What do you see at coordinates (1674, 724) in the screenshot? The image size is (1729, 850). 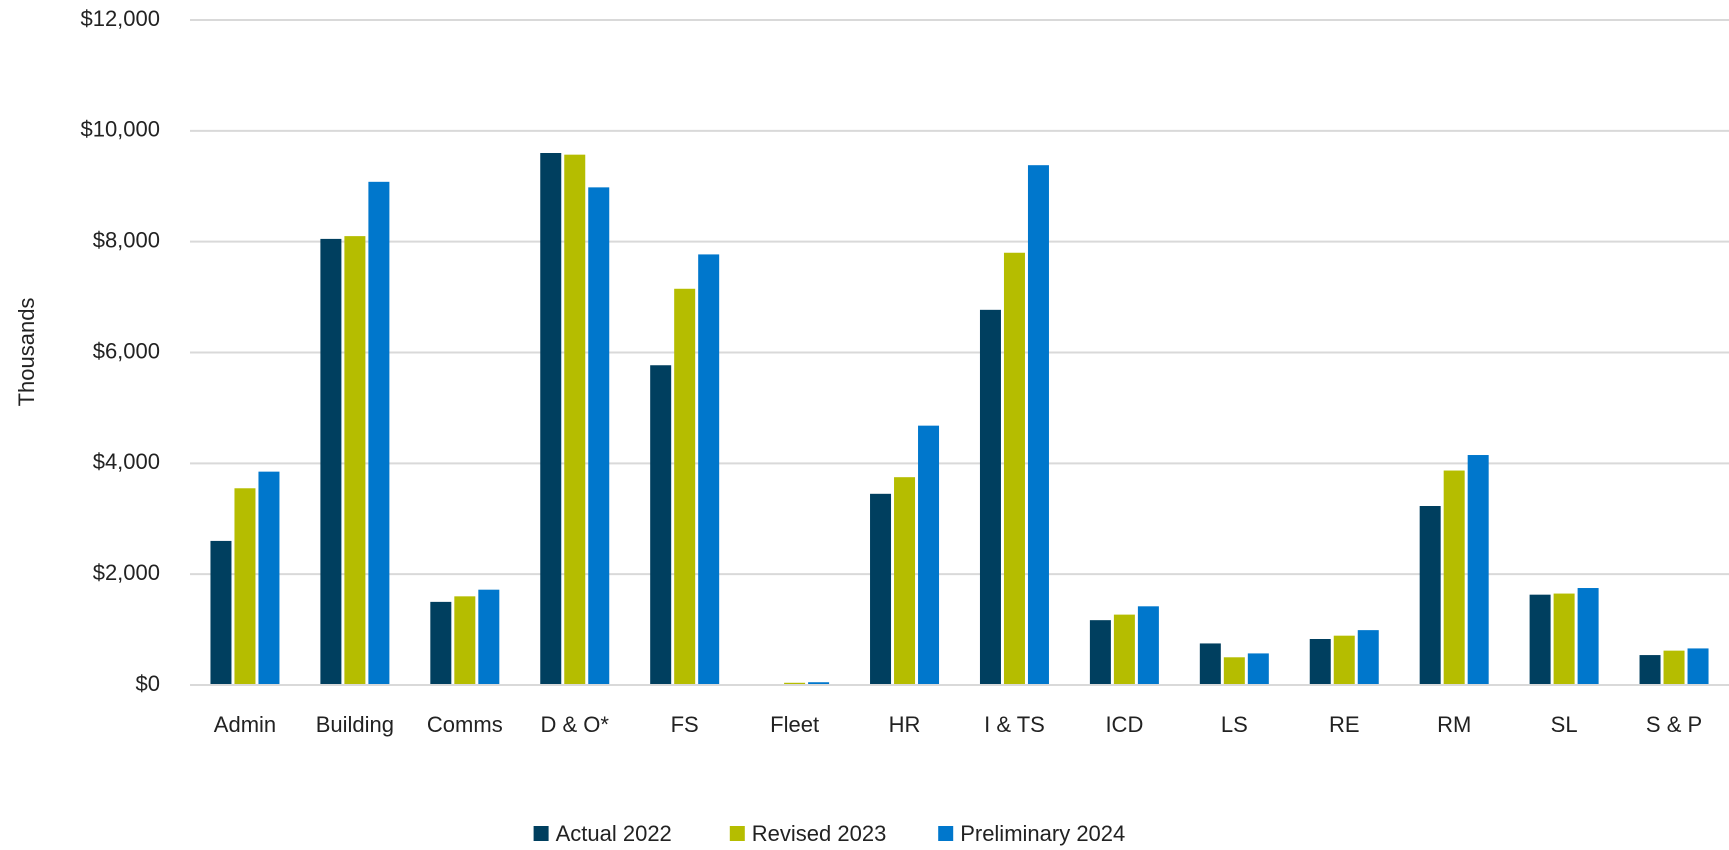 I see `x-tick-label: S & P` at bounding box center [1674, 724].